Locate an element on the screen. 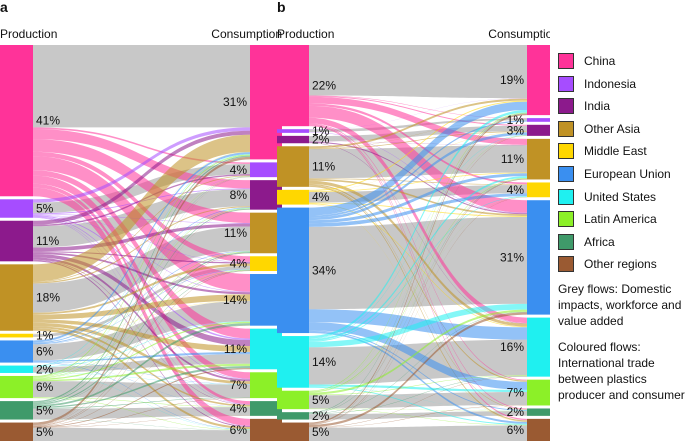 This screenshot has height=446, width=685. consumption-node-other-asia is located at coordinates (538, 159).